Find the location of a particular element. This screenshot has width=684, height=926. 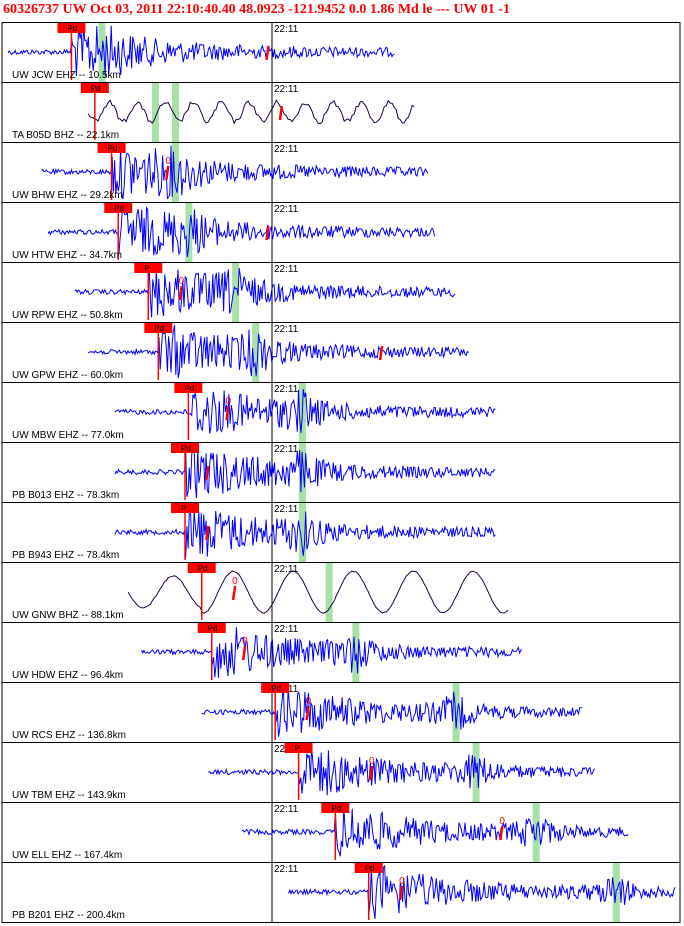

station-label: UW GPW EHZ -- 60.0km is located at coordinates (67, 375).